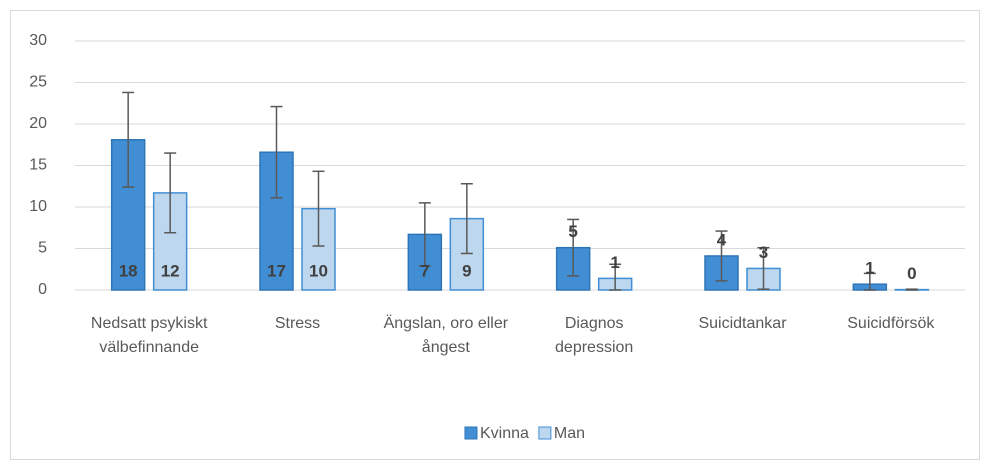  Describe the element at coordinates (38, 40) in the screenshot. I see `y-tick-label: 30` at that location.